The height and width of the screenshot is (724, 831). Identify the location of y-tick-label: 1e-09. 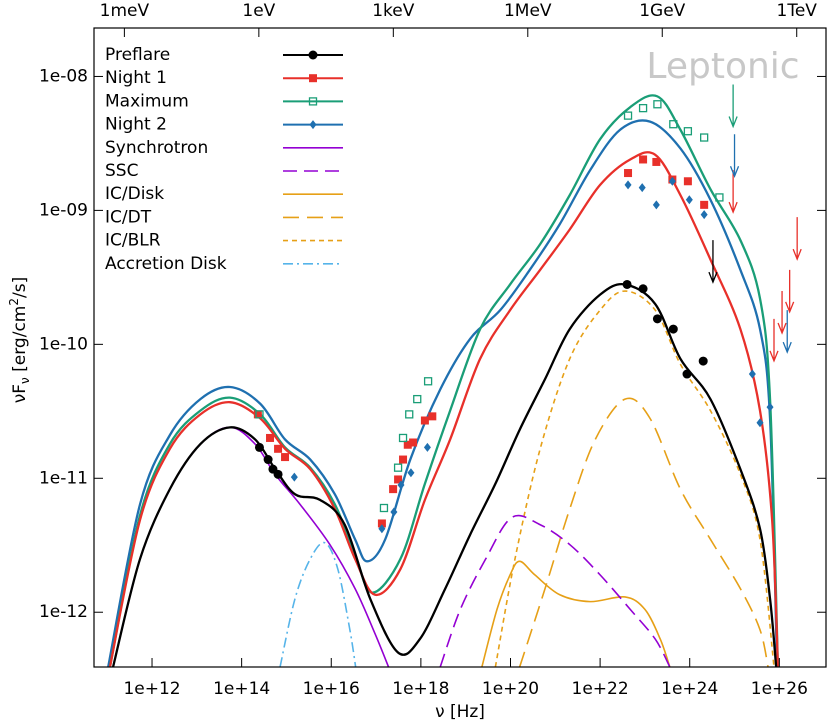
(63, 210).